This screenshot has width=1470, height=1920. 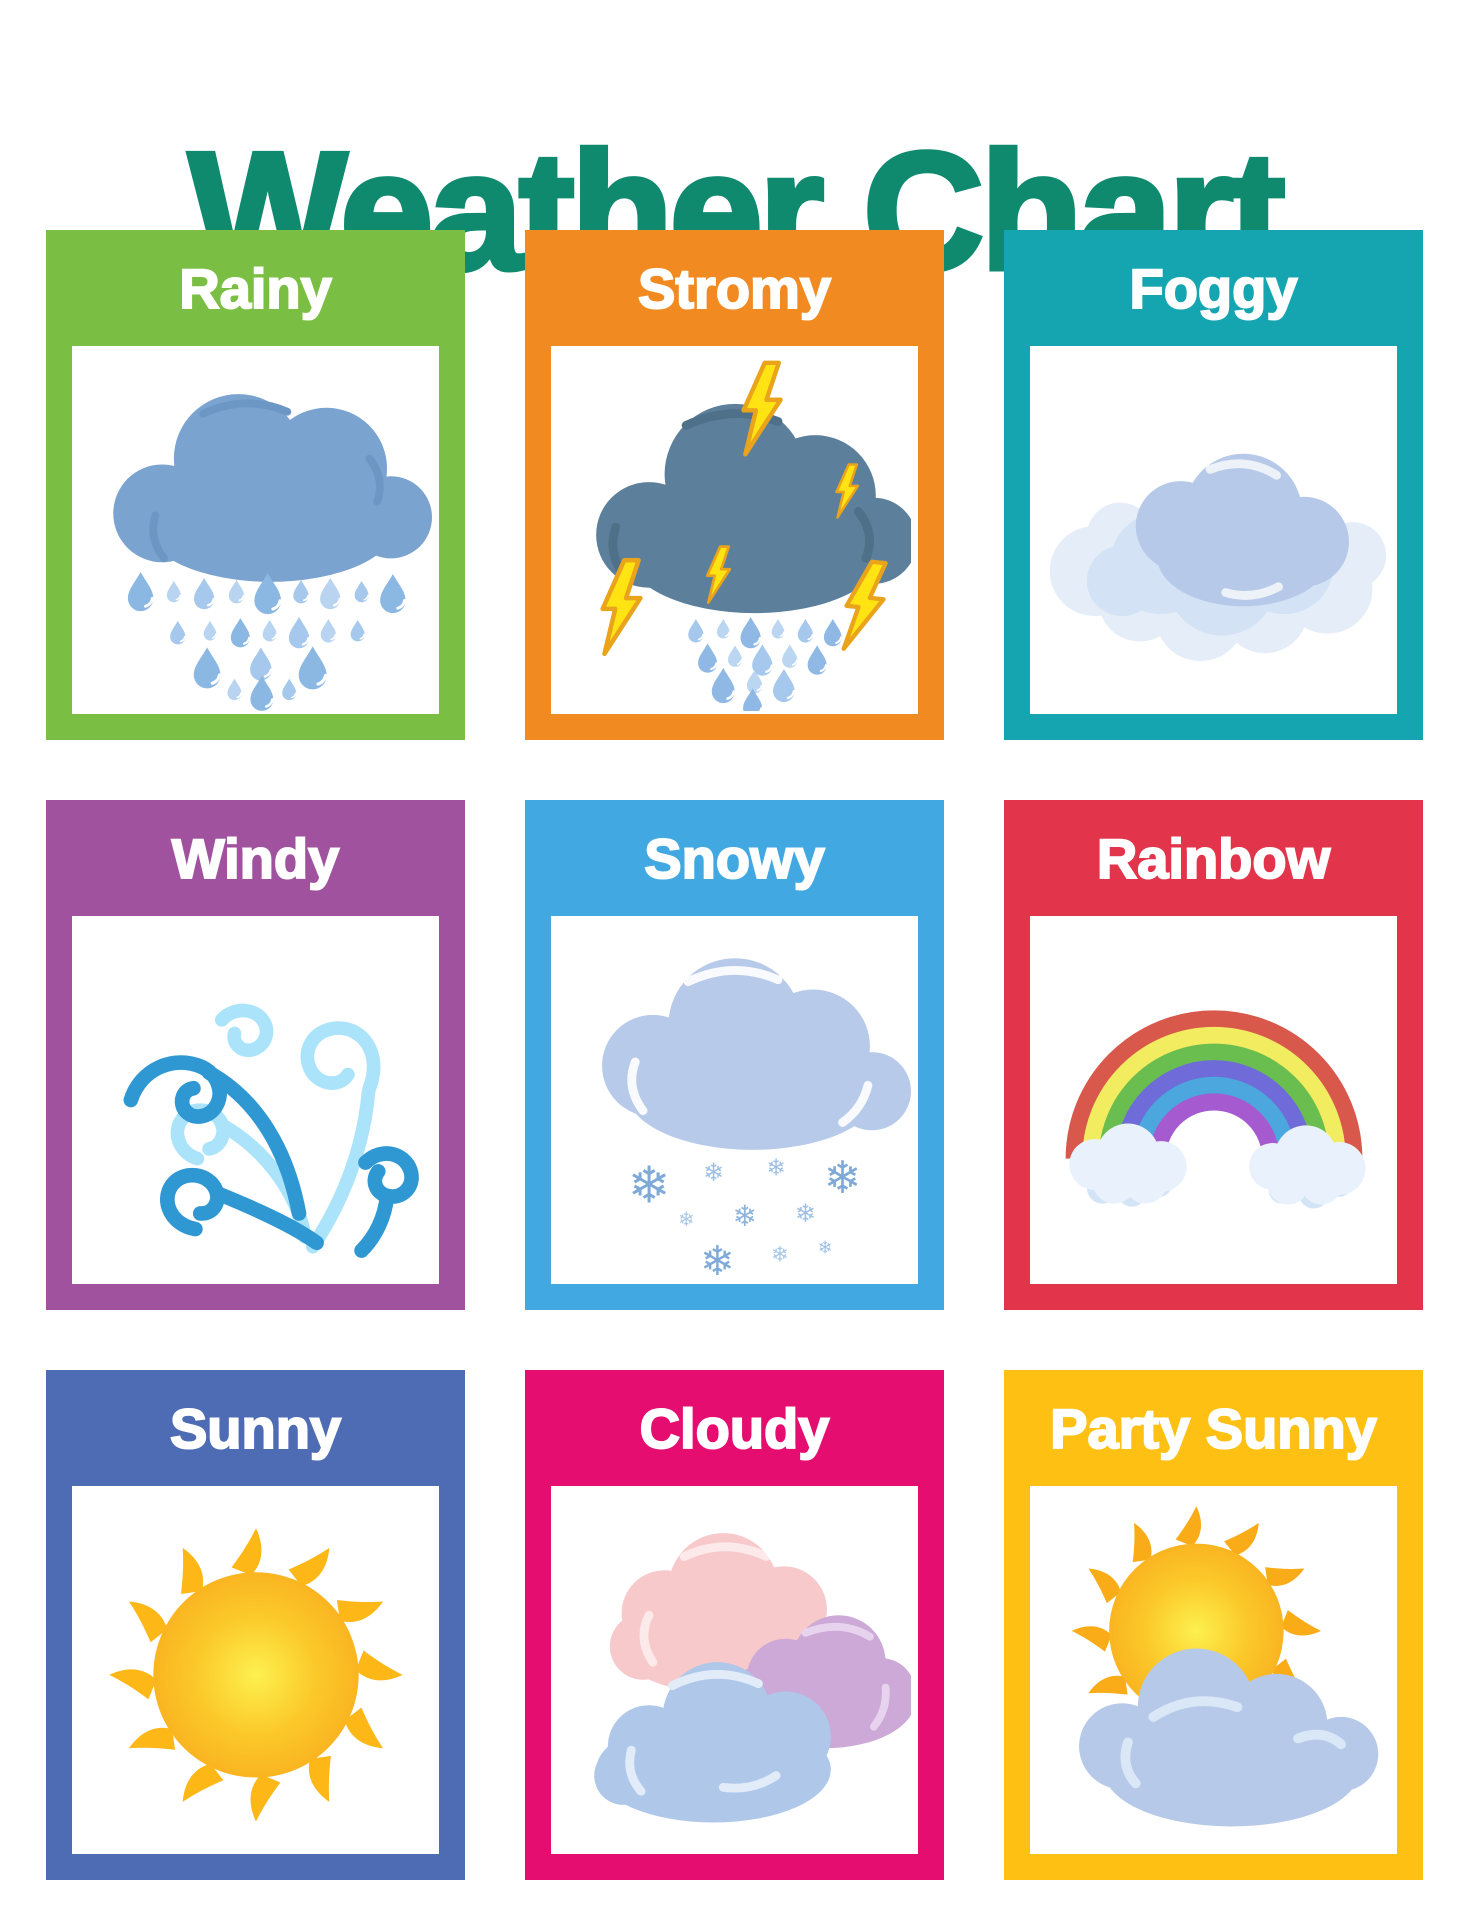 I want to click on card-title-bar: Rainbow, so click(x=1213, y=858).